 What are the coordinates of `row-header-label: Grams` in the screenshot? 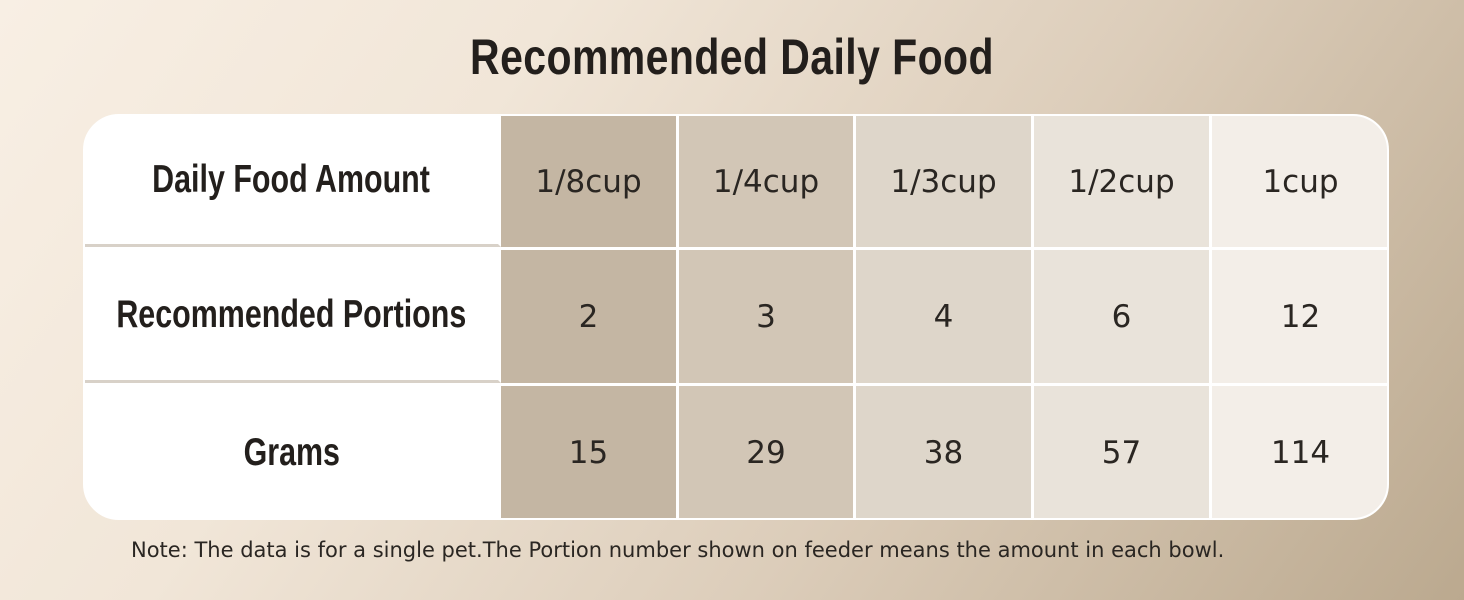 It's located at (291, 452).